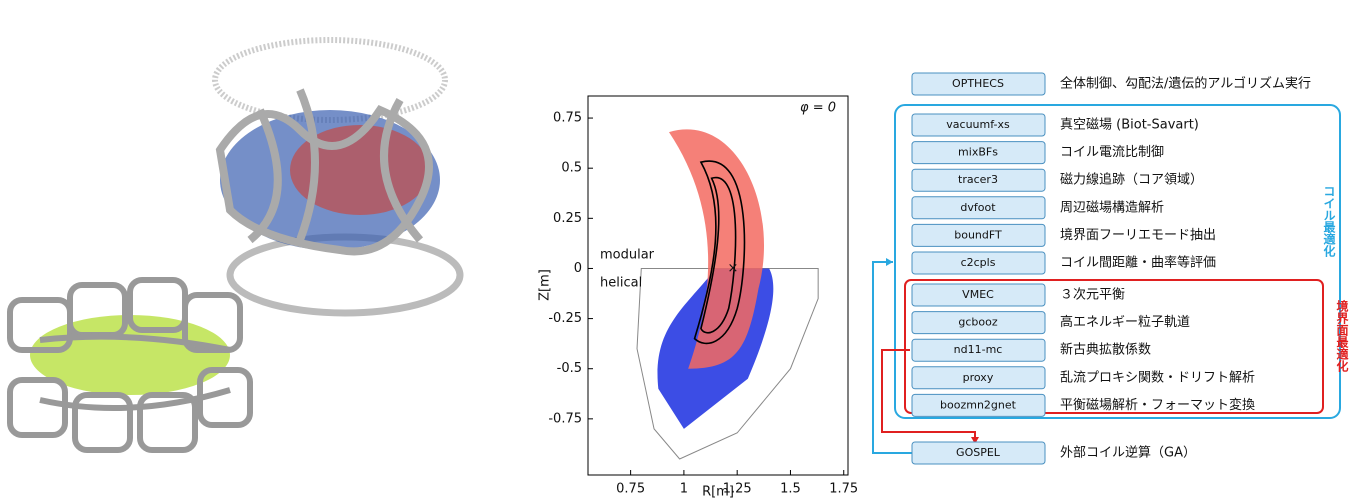 This screenshot has width=1350, height=500. What do you see at coordinates (1129, 125) in the screenshot?
I see `module-desc: 真空磁場 (Biot-Savart)` at bounding box center [1129, 125].